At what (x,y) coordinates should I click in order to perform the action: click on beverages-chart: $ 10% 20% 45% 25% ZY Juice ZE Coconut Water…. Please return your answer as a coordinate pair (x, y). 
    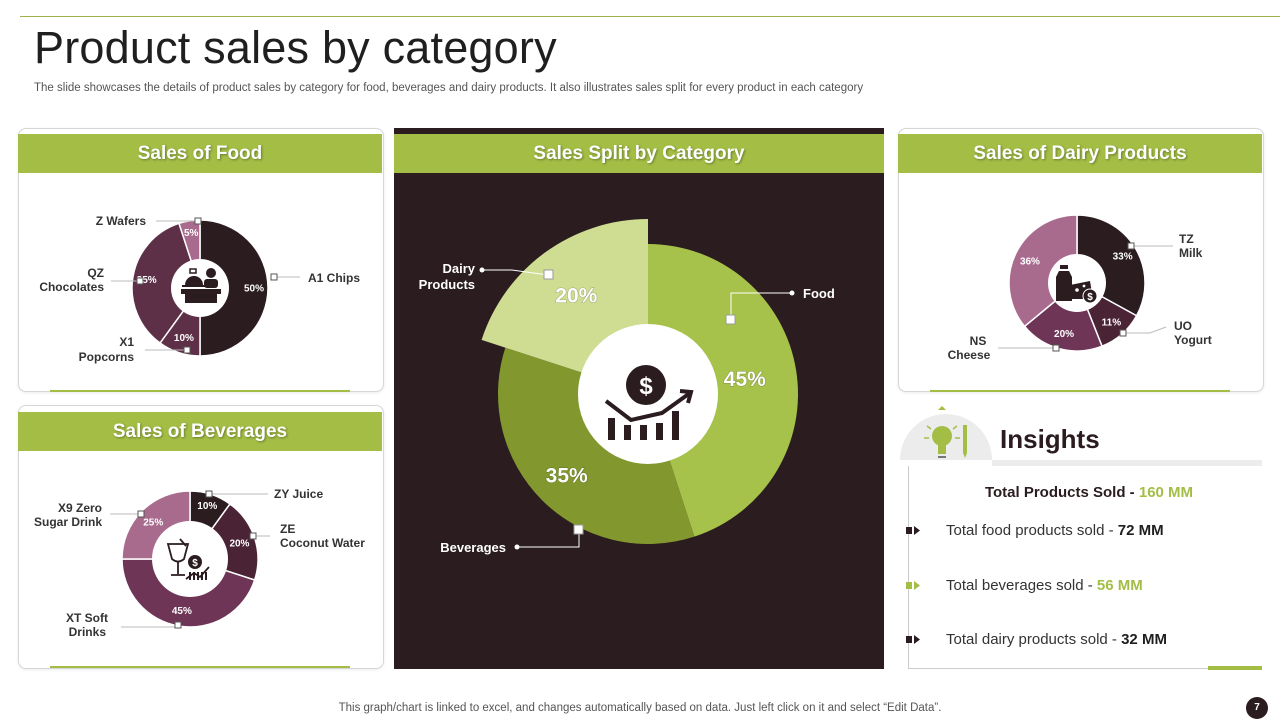
    Looking at the image, I should click on (199, 563).